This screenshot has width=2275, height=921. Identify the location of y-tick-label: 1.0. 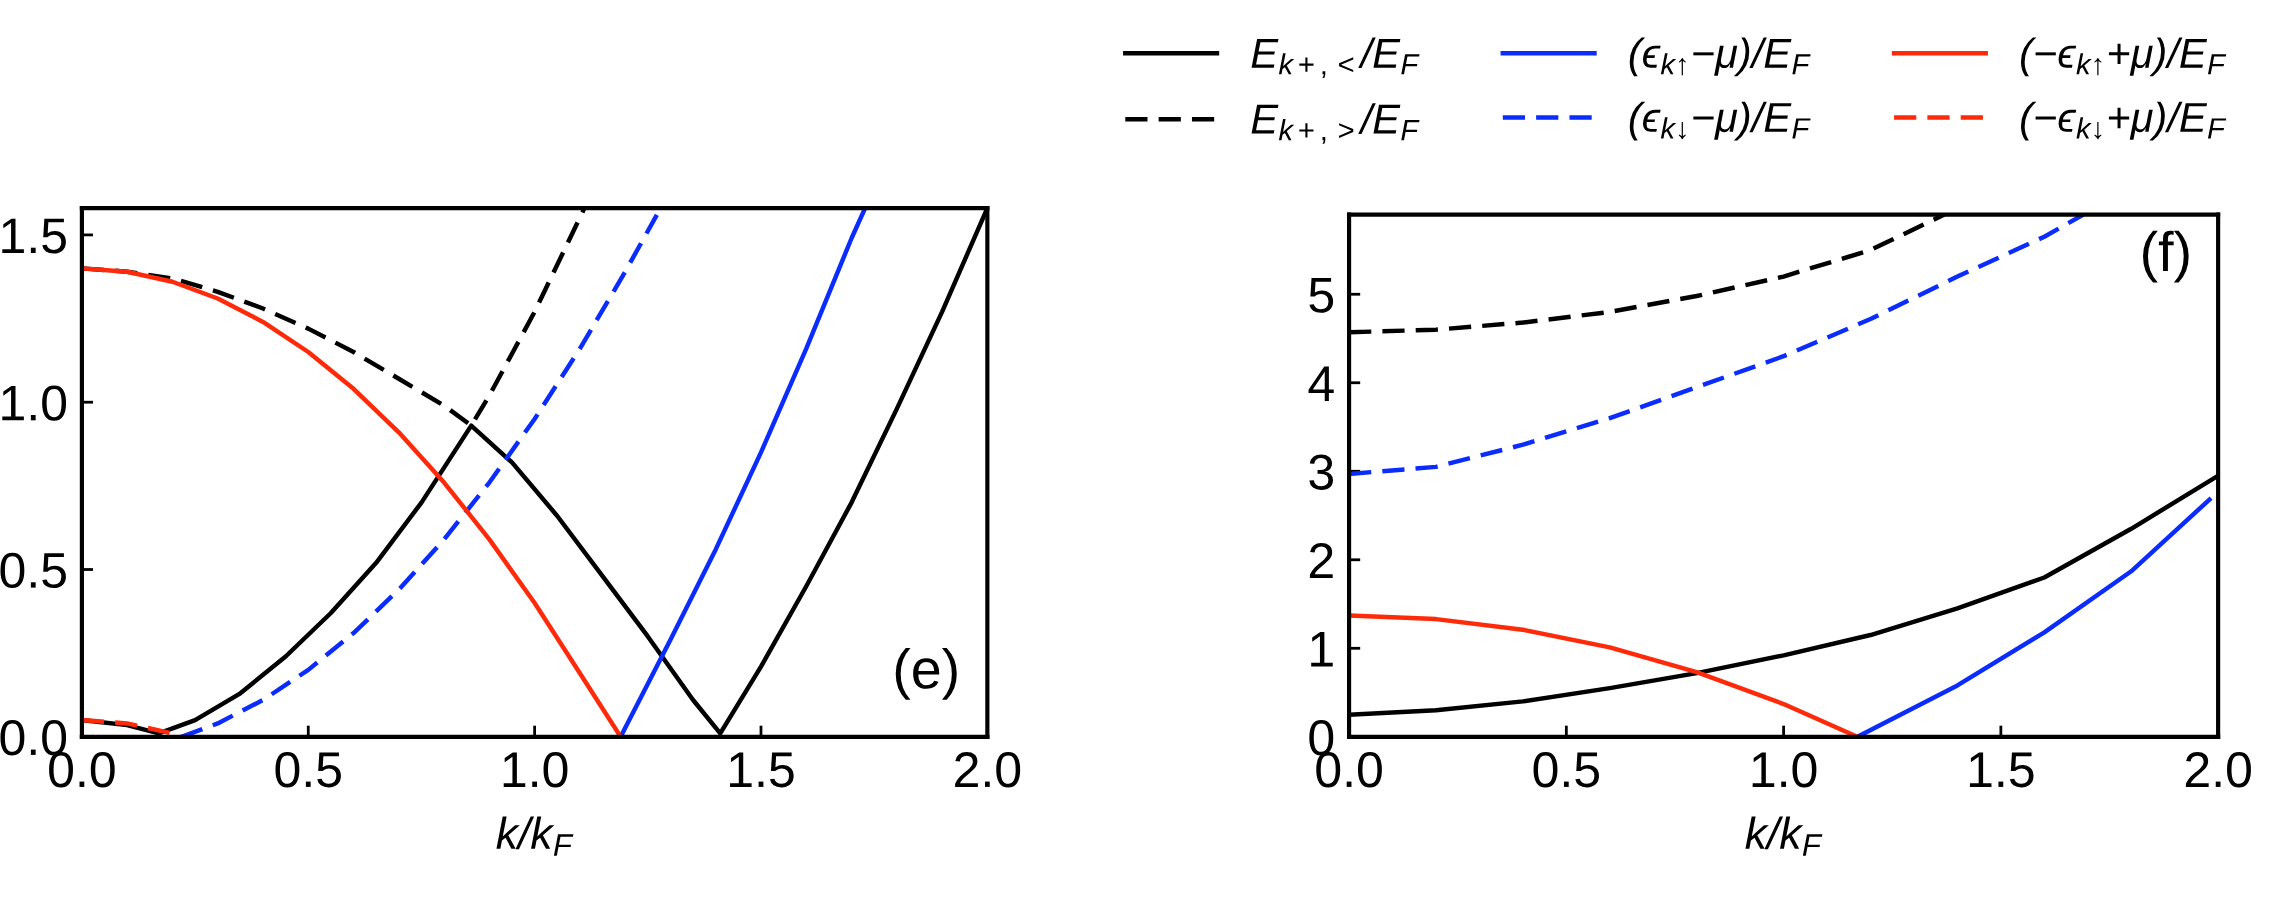
(34, 403).